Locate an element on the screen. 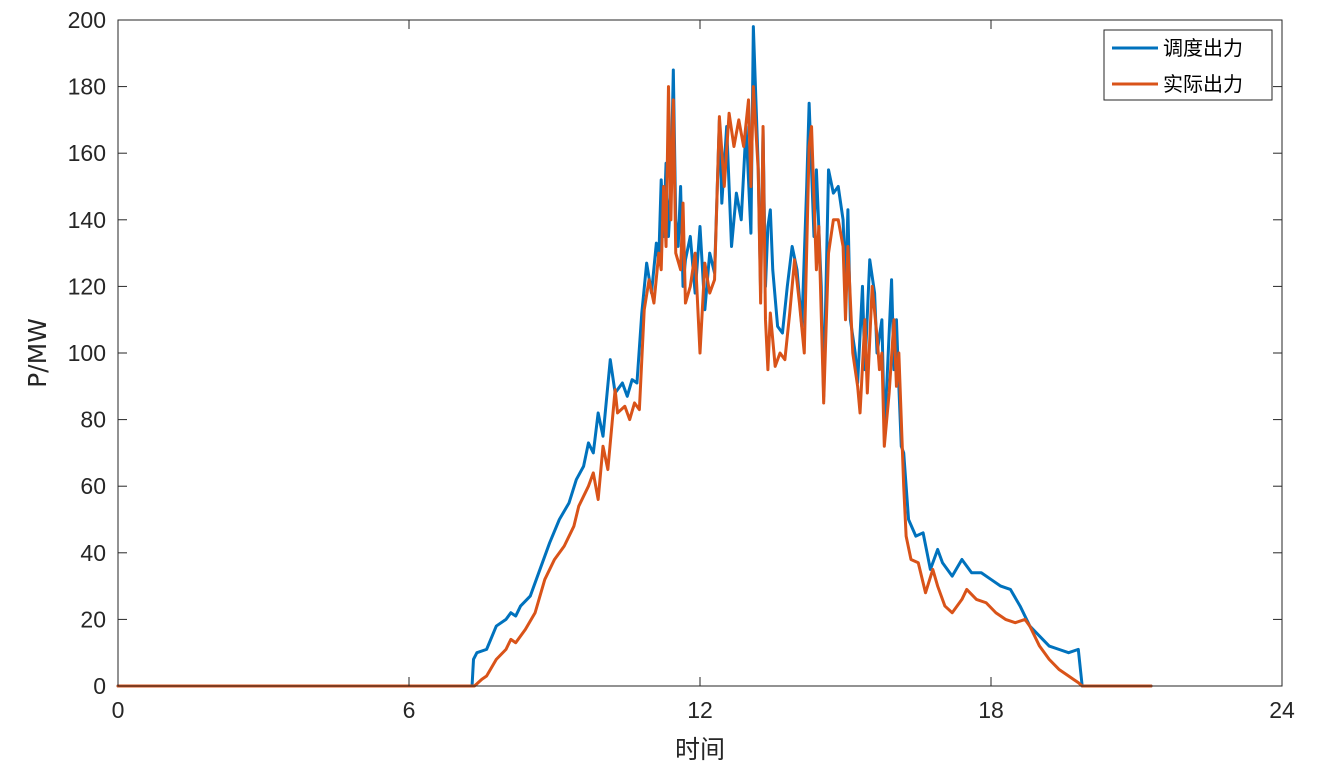  x-axis-label: 时间 is located at coordinates (700, 749).